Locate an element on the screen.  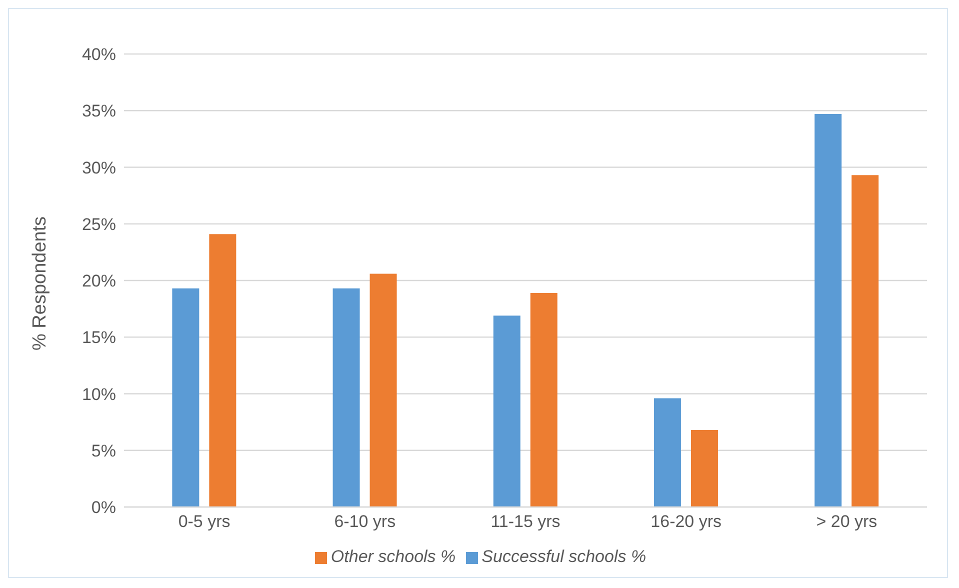
y-tick-label: 40% is located at coordinates (99, 54).